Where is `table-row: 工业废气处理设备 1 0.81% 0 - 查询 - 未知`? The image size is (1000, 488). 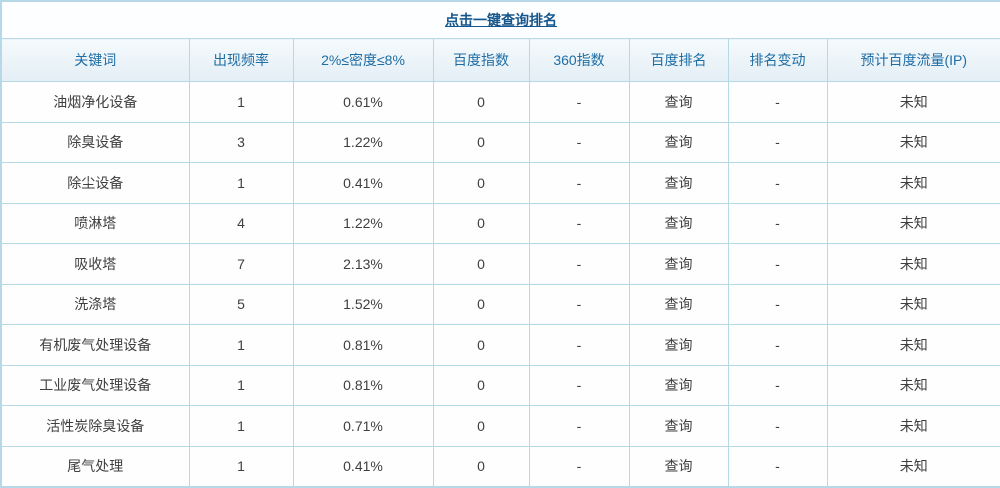
table-row: 工业废气处理设备 1 0.81% 0 - 查询 - 未知 is located at coordinates (500, 385).